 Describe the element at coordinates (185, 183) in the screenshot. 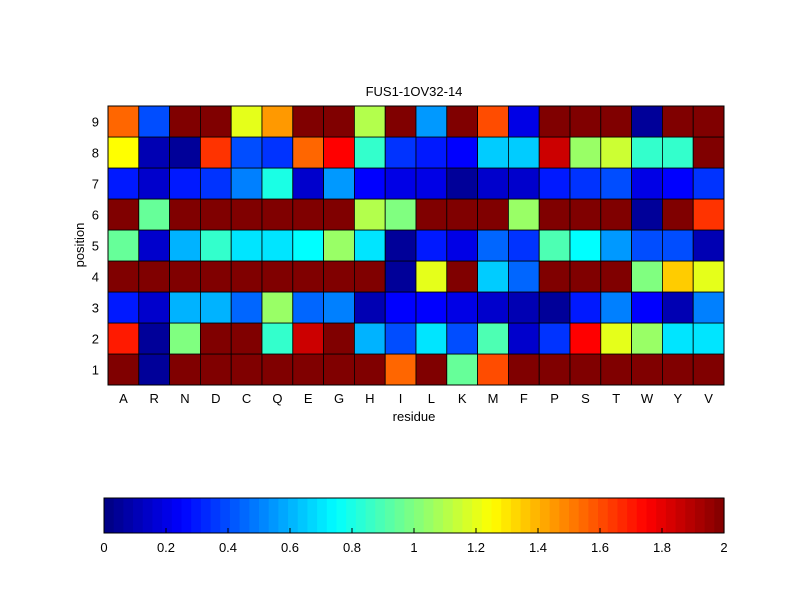

I see `heatmap-cell-7-N` at that location.